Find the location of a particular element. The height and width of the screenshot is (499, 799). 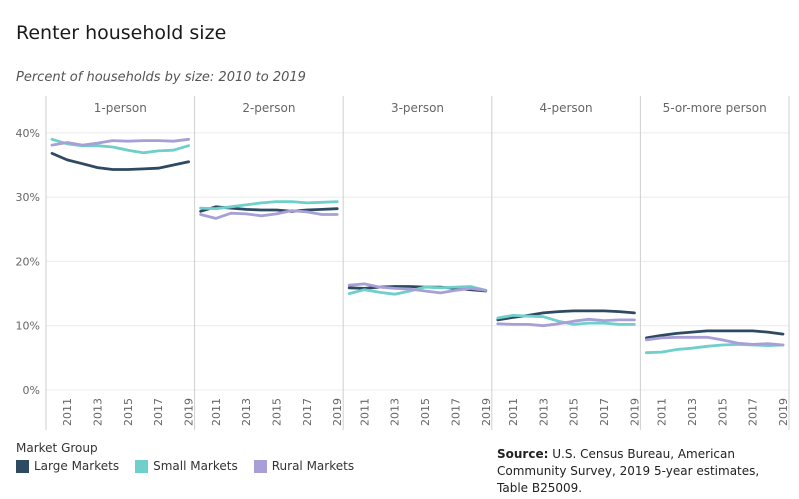

panel-header-5-or-more-person: 5-or-more person is located at coordinates (715, 108).